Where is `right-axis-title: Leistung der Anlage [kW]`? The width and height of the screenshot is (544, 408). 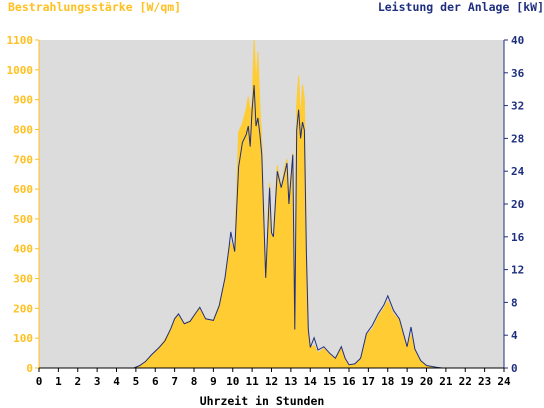
right-axis-title: Leistung der Anlage [kW] is located at coordinates (461, 7).